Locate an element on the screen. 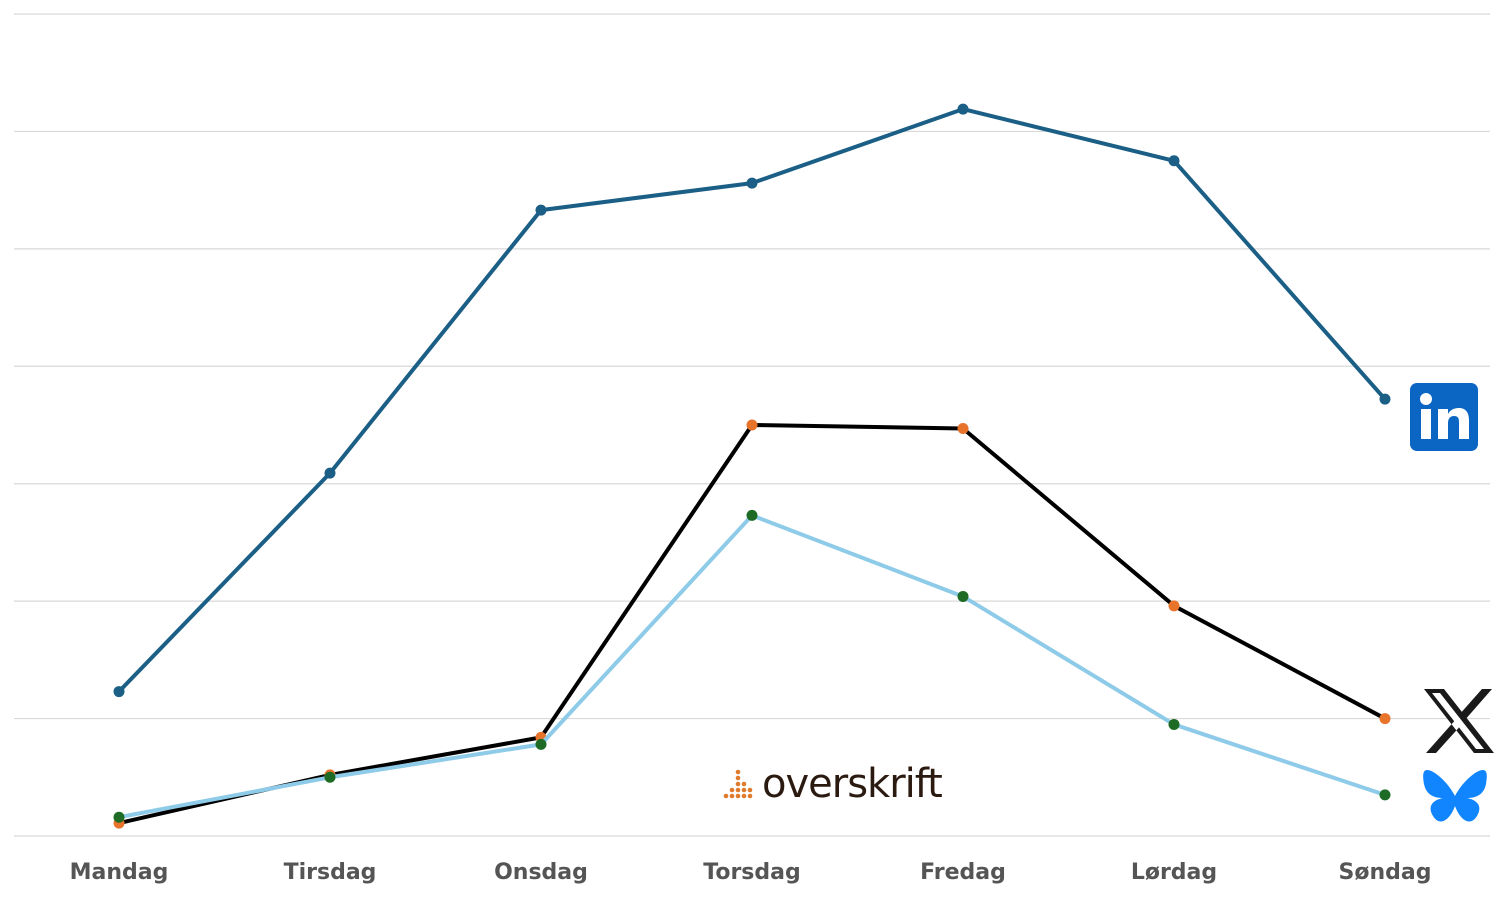 The height and width of the screenshot is (910, 1507). overskrift-logo: overskrift is located at coordinates (833, 784).